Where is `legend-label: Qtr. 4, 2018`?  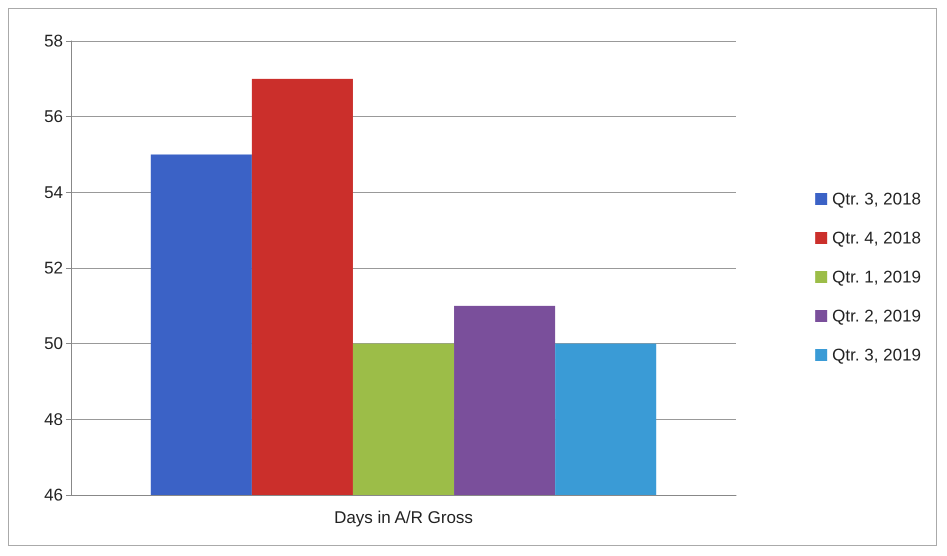 legend-label: Qtr. 4, 2018 is located at coordinates (877, 238).